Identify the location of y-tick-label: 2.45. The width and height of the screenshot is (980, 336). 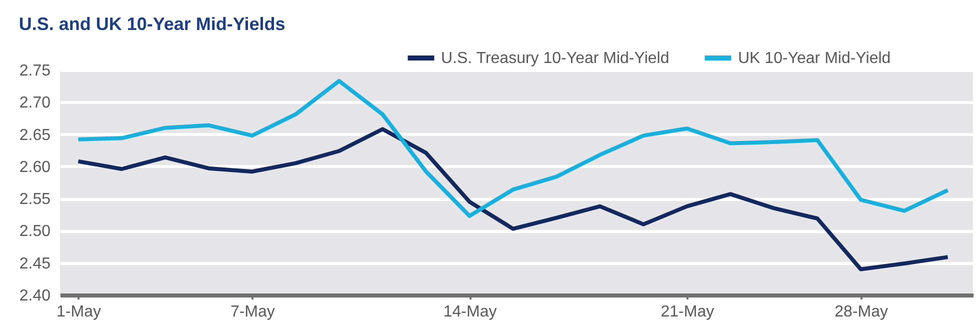
(35, 263).